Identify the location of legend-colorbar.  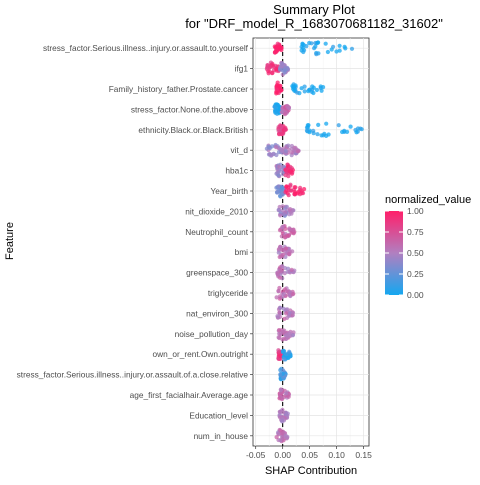
(394, 253).